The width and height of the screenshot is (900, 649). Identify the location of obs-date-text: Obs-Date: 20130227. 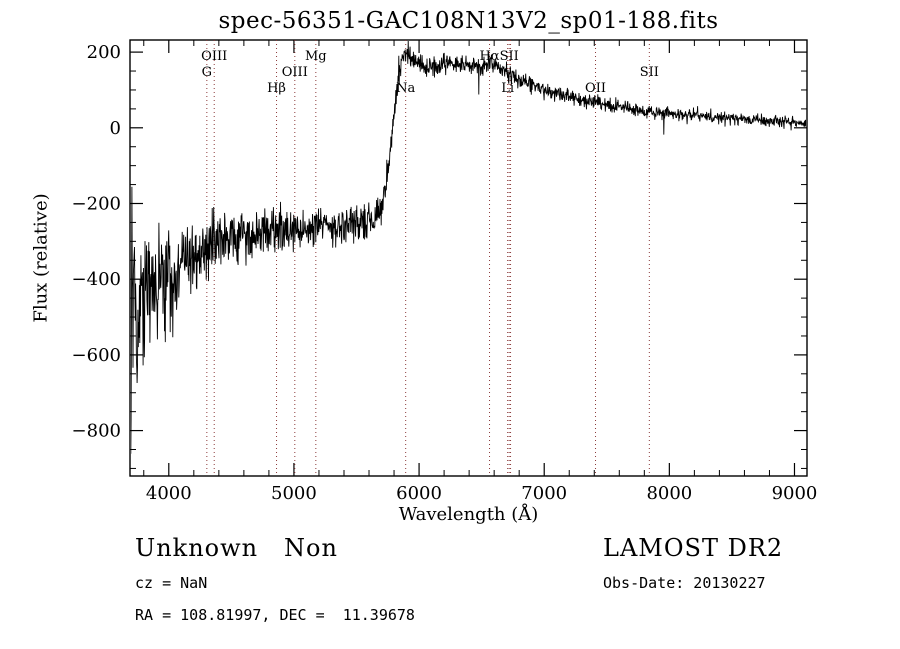
(684, 583).